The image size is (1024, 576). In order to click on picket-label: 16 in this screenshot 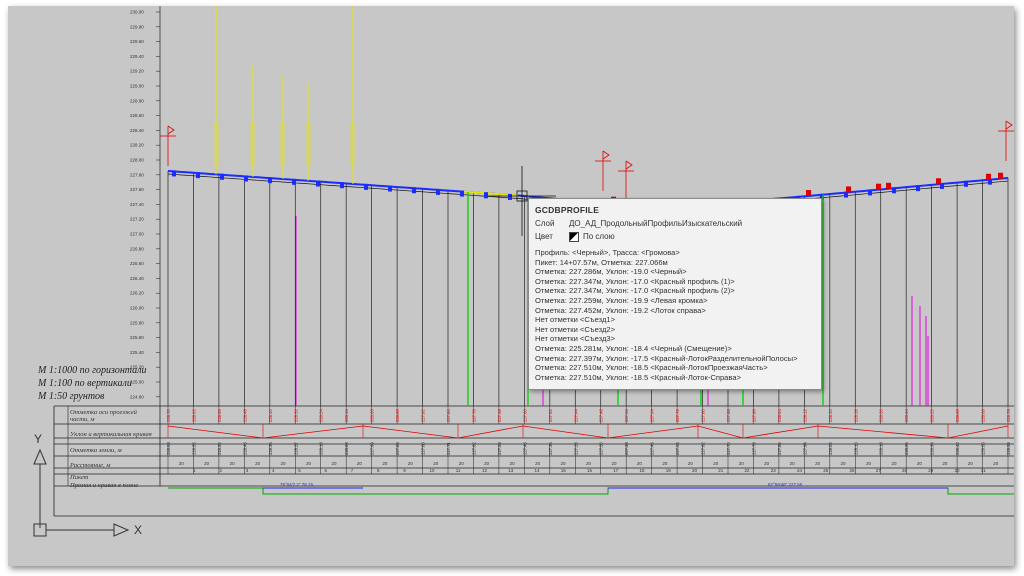, I will do `click(590, 470)`.